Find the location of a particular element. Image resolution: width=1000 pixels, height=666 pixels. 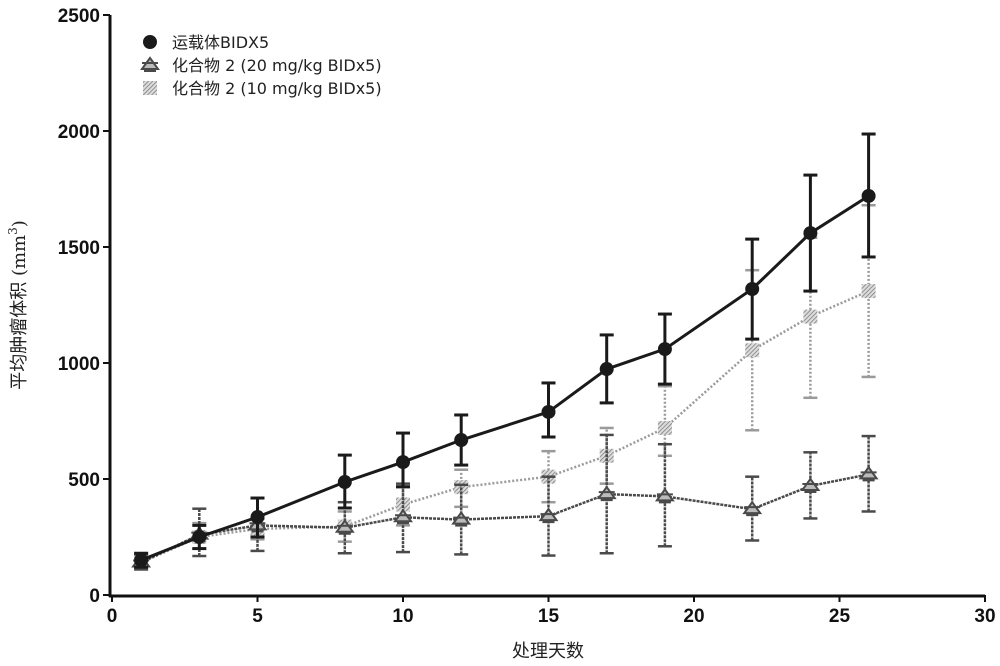

y-tick-label: 0 is located at coordinates (94, 596).